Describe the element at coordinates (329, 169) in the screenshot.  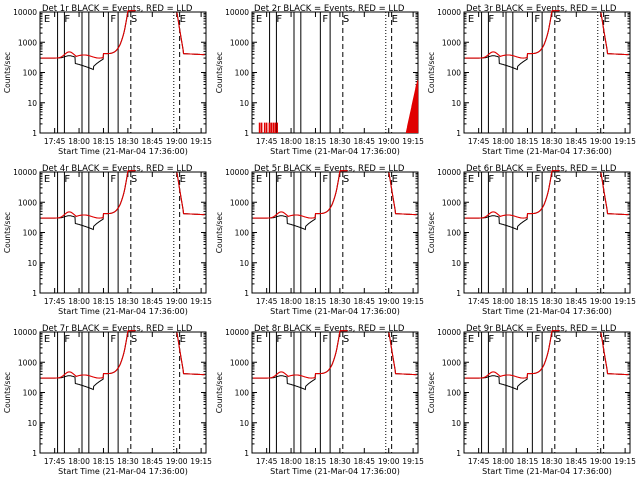
I see `panel-title: Det 5r BLACK = Events, RED = LLD` at that location.